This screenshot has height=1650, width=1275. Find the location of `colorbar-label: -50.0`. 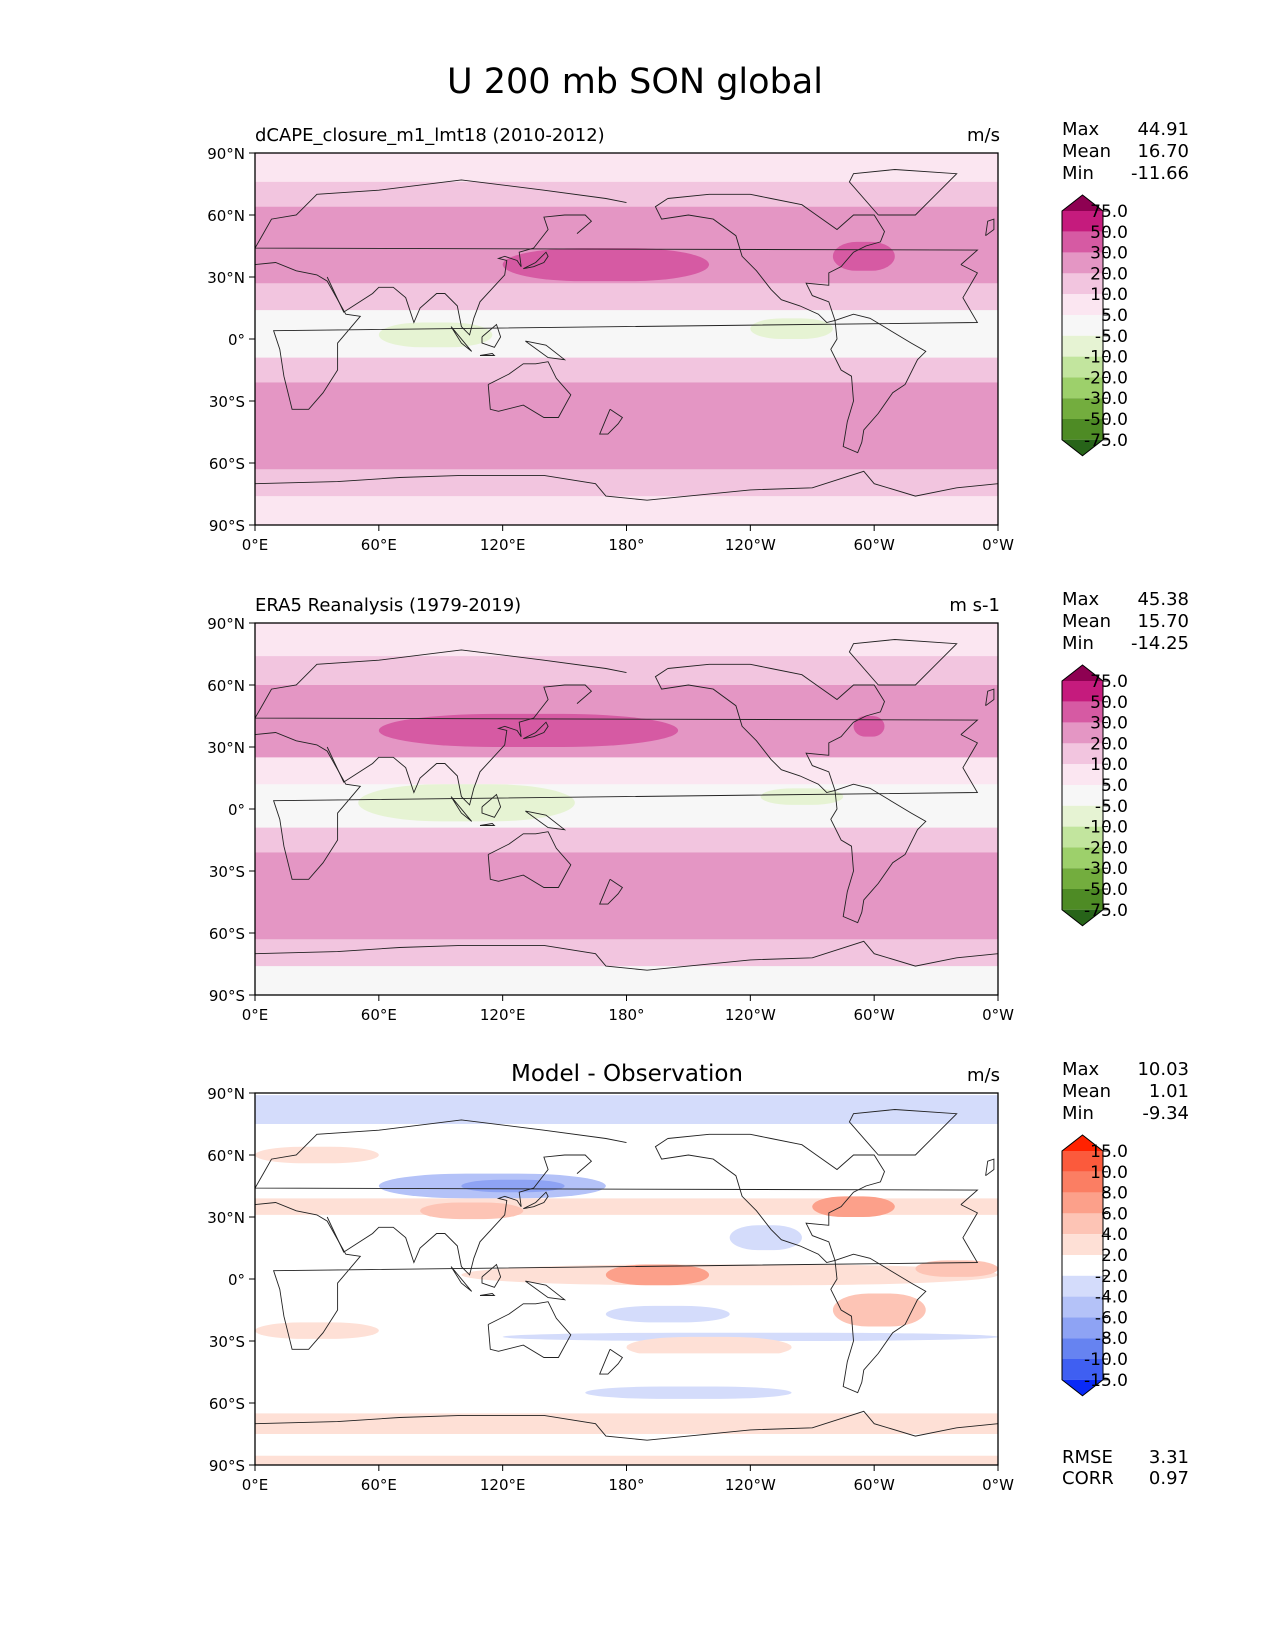

colorbar-label: -50.0 is located at coordinates (1106, 890).